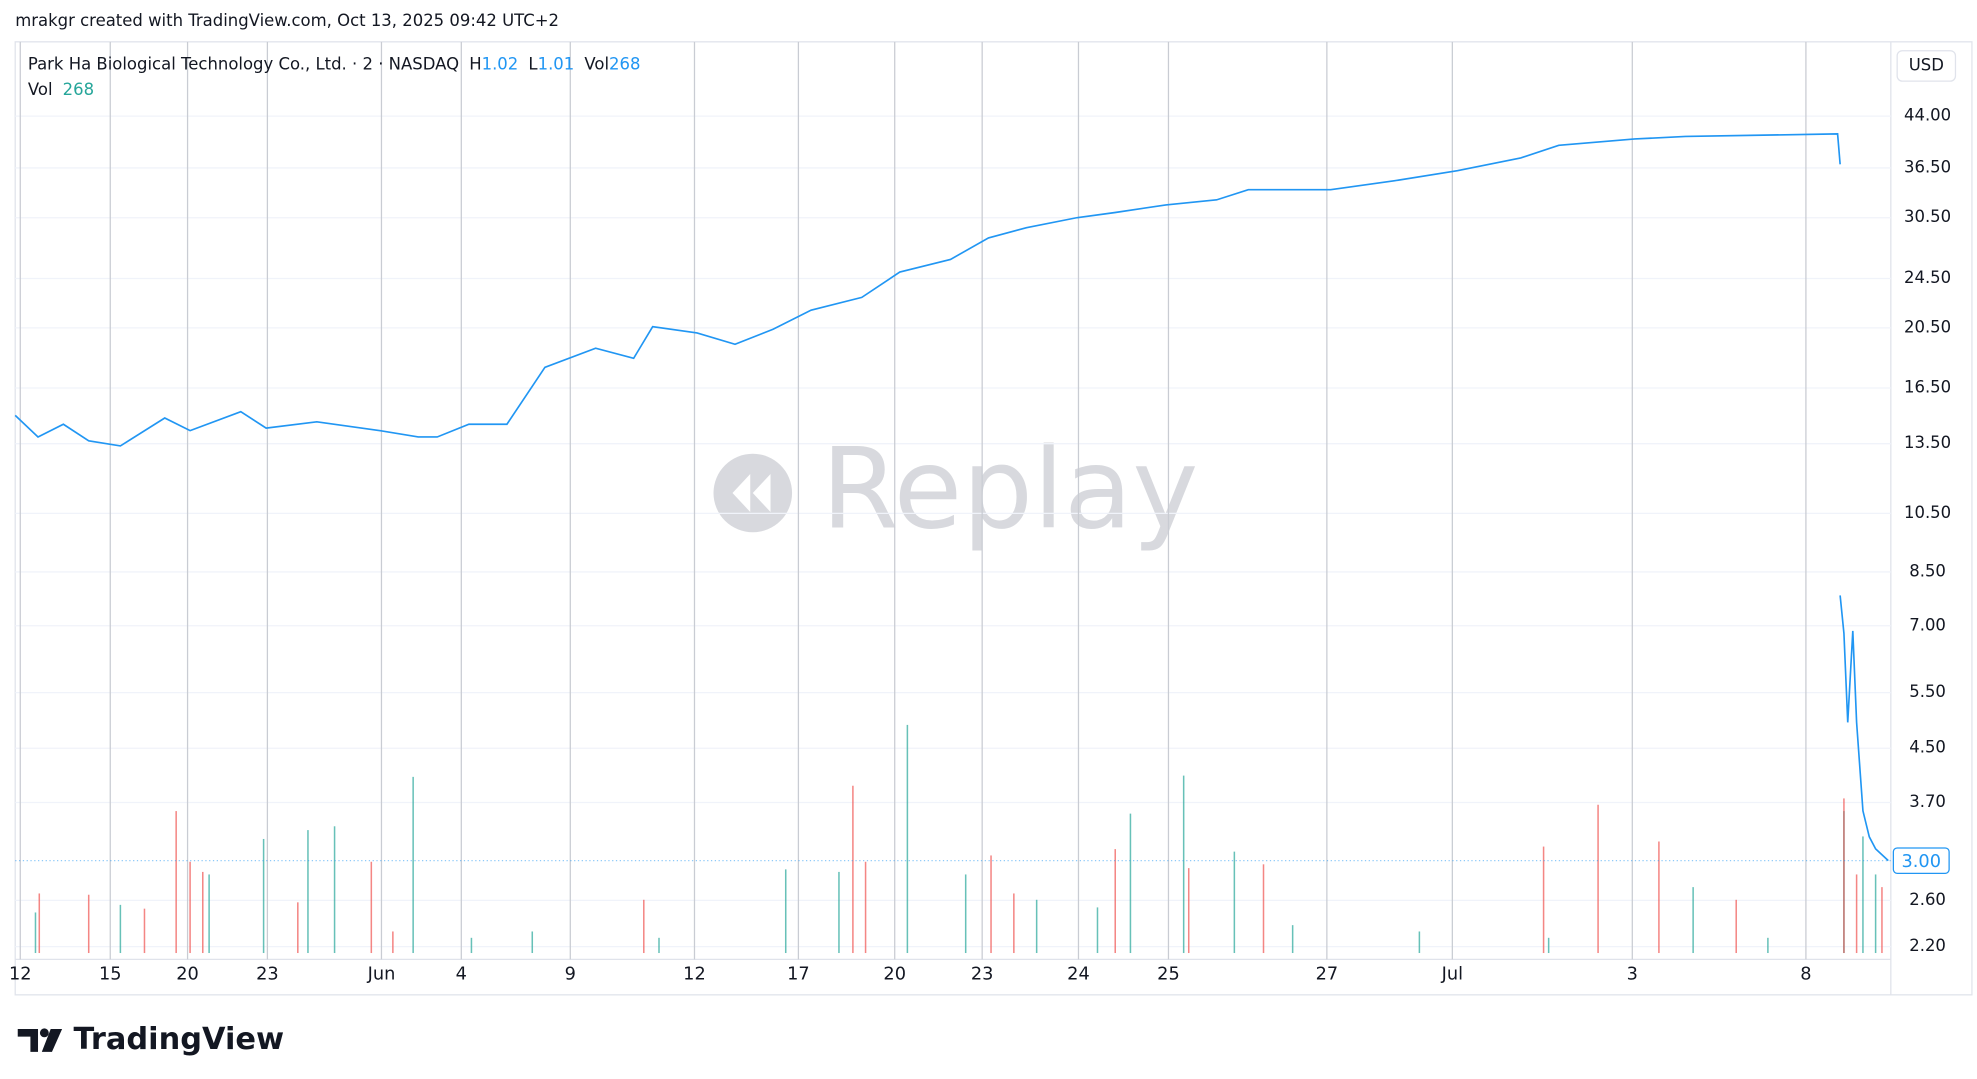  What do you see at coordinates (61, 88) in the screenshot?
I see `volume-legend: Vol 268` at bounding box center [61, 88].